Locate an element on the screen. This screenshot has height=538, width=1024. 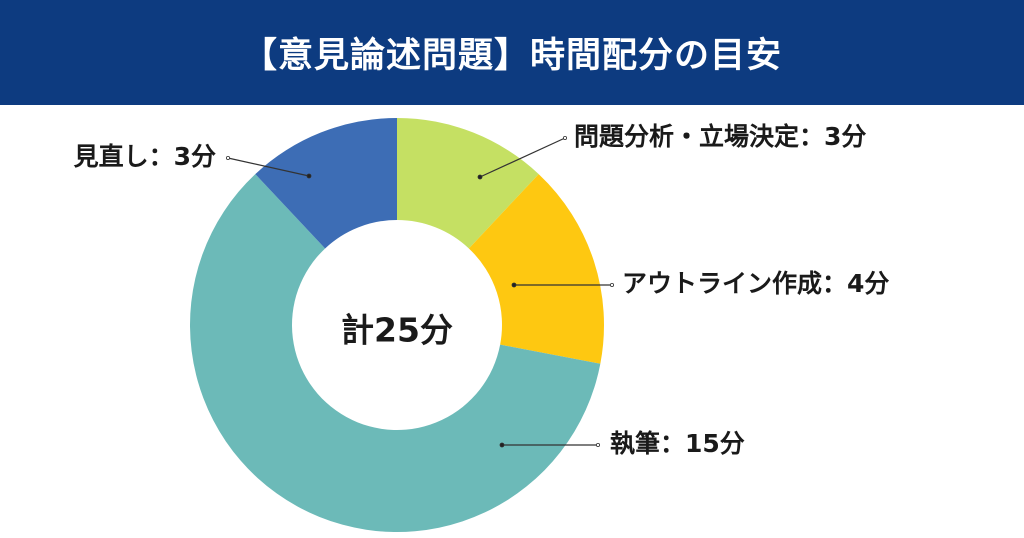
center-total-label: 計25分 is located at coordinates (397, 330).